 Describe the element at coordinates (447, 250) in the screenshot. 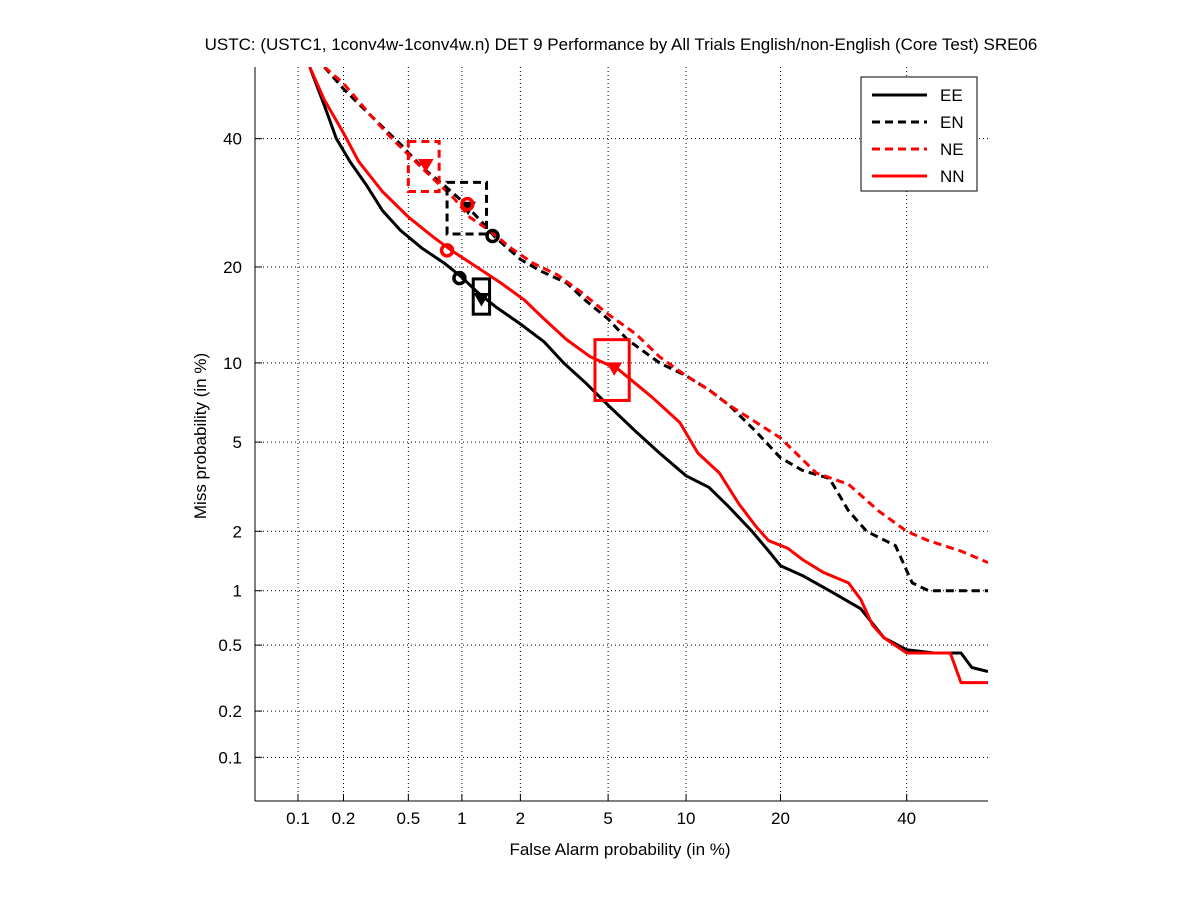

I see `min-dcf-marker-nn` at that location.